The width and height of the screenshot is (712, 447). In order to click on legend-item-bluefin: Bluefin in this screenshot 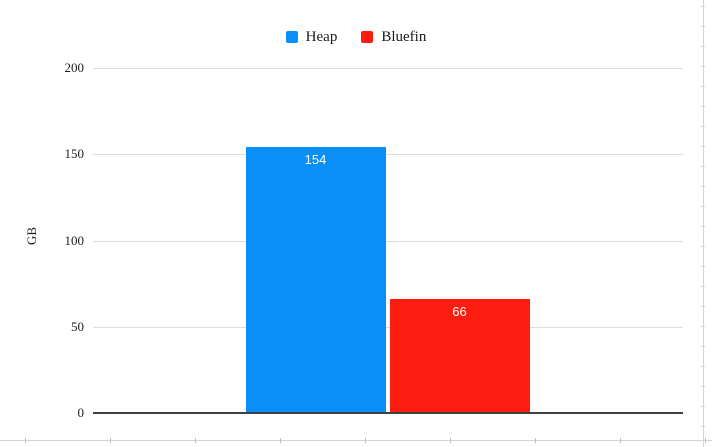, I will do `click(393, 37)`.